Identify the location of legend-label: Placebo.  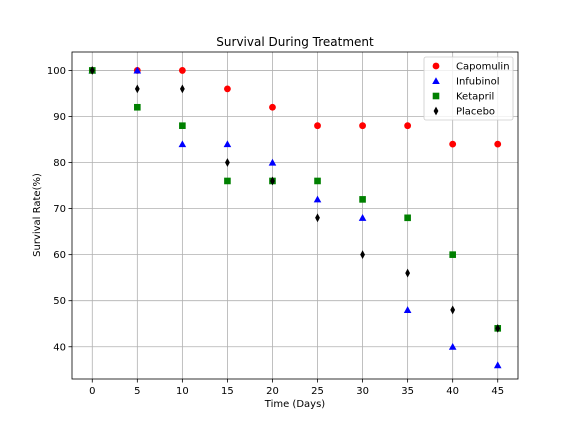
(475, 112).